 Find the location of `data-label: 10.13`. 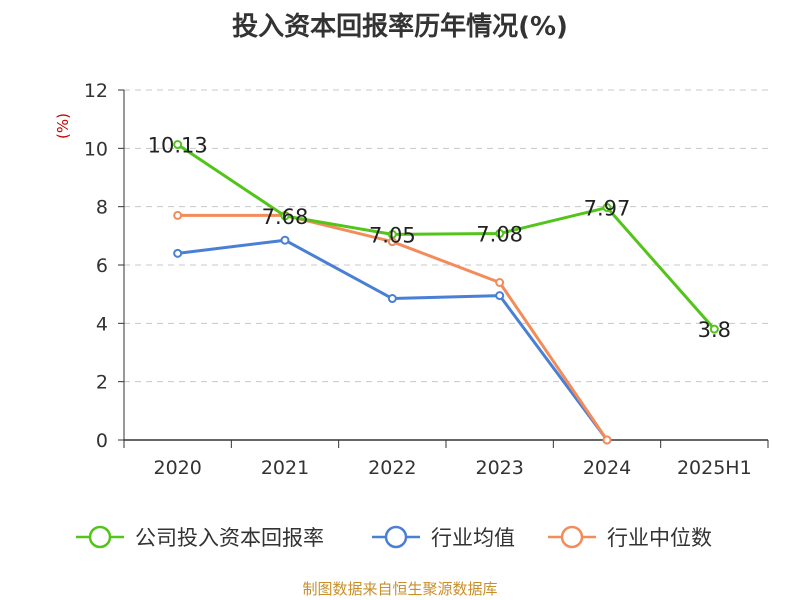

data-label: 10.13 is located at coordinates (178, 146).